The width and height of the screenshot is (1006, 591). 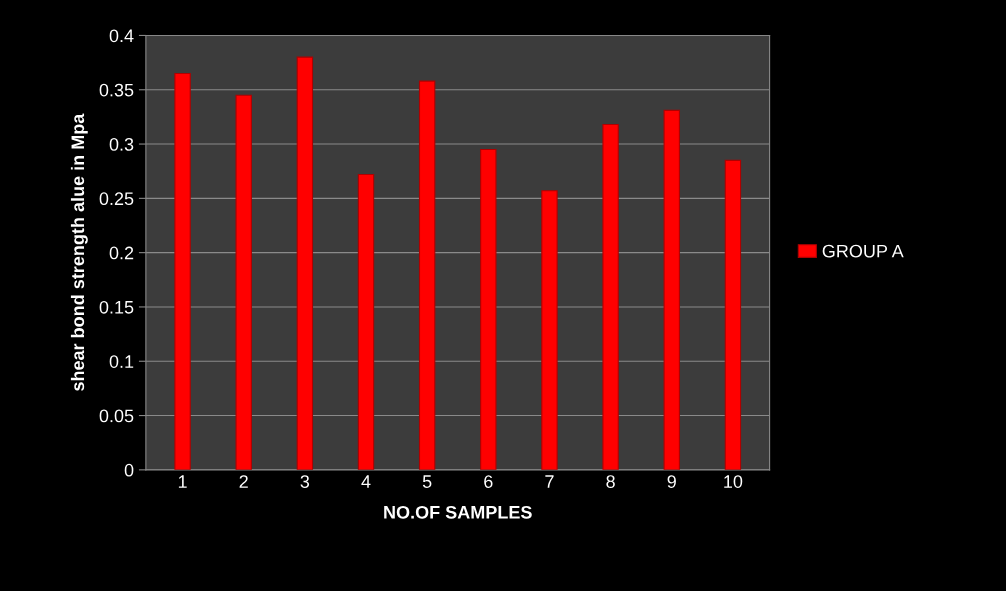 What do you see at coordinates (79, 252) in the screenshot?
I see `y-axis-title: shear bond strength alue in Mpa` at bounding box center [79, 252].